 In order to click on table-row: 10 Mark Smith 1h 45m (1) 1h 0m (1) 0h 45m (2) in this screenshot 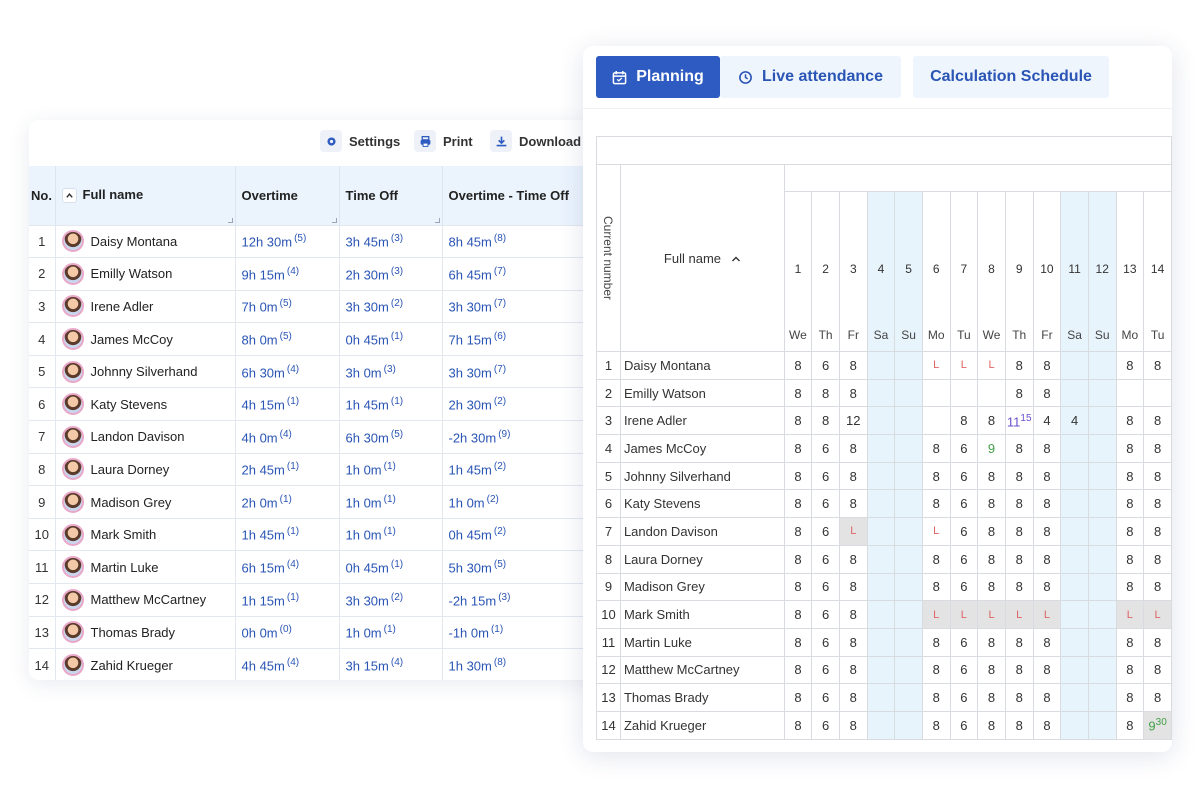, I will do `click(319, 534)`.